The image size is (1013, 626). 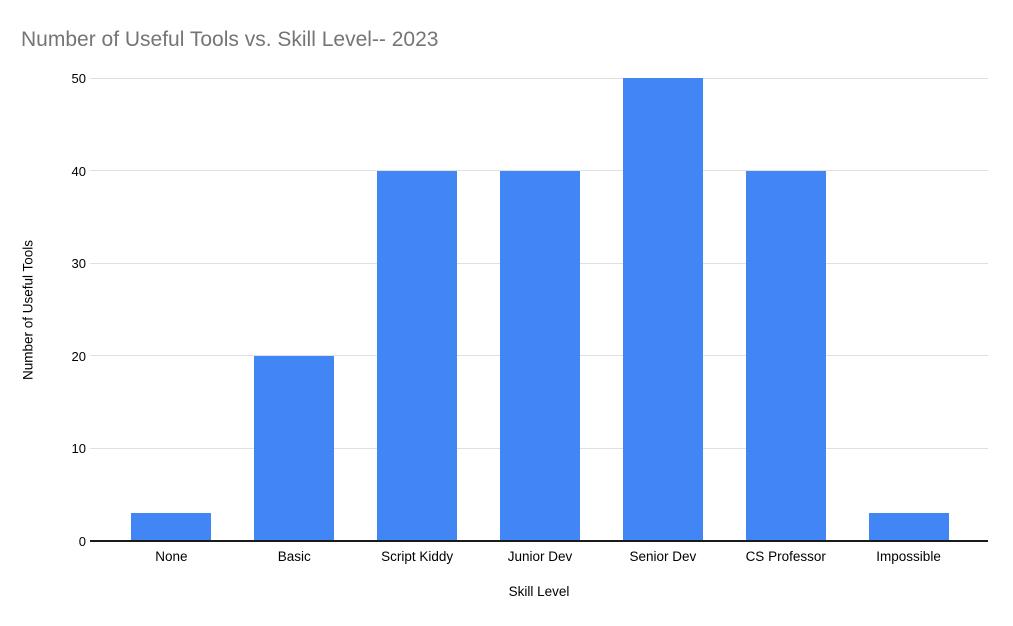 What do you see at coordinates (908, 556) in the screenshot?
I see `x-tick-label: Impossible` at bounding box center [908, 556].